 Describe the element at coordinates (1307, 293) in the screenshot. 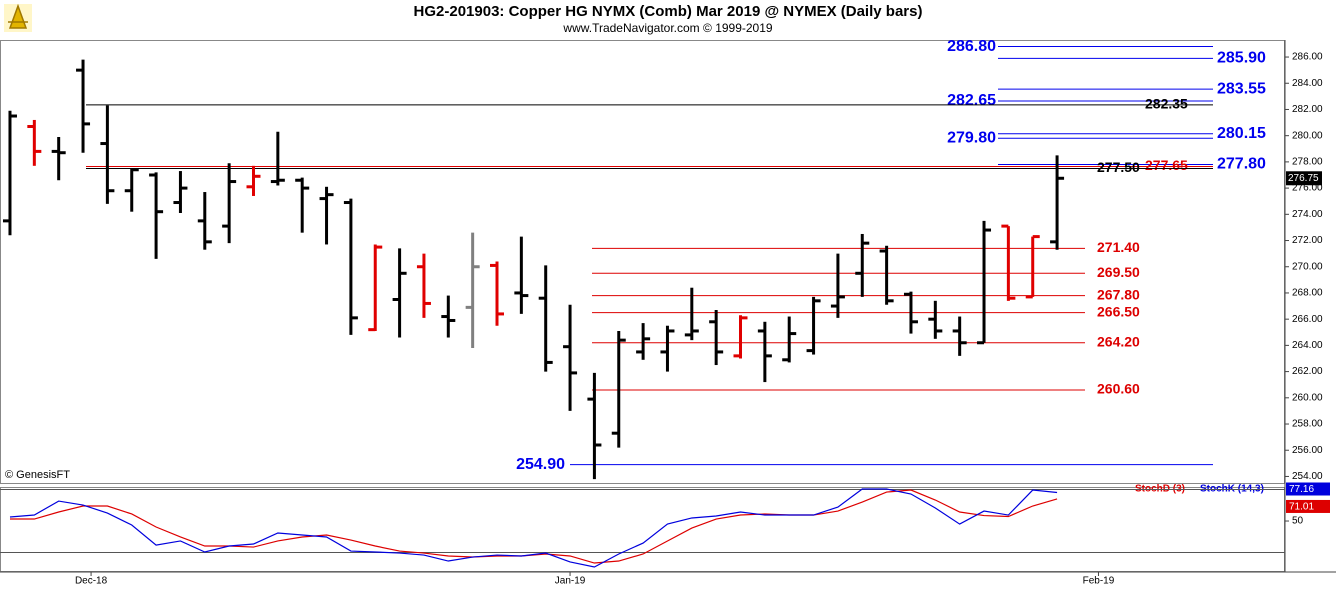

I see `y-tick-label: 268.00` at that location.